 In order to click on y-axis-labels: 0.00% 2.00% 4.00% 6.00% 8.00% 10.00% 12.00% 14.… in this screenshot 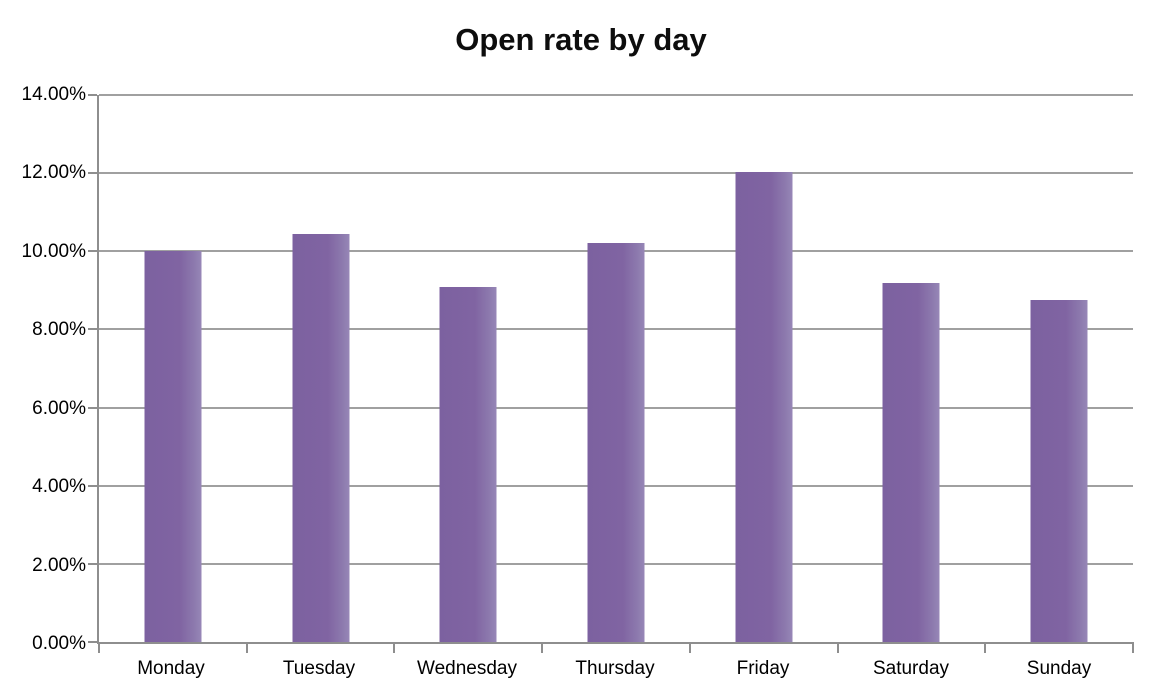, I will do `click(43, 369)`.